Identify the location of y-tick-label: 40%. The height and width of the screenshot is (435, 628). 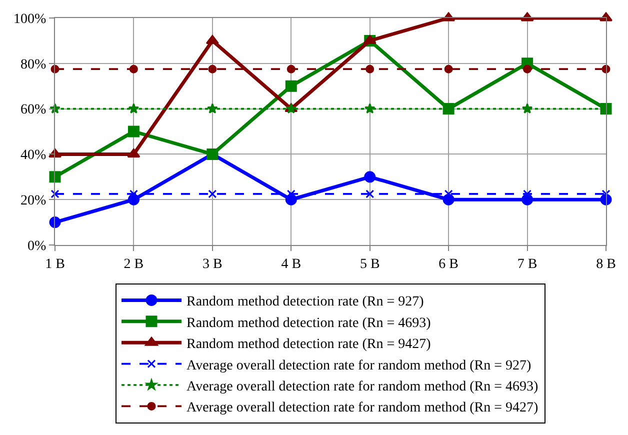
(33, 156).